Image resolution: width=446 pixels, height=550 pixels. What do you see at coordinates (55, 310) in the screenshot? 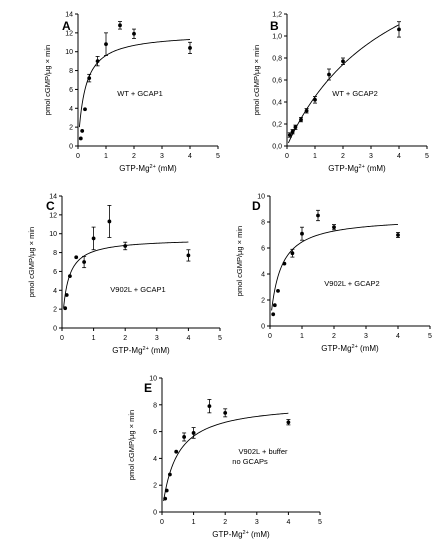
I see `y-tick-label: 2` at bounding box center [55, 310].